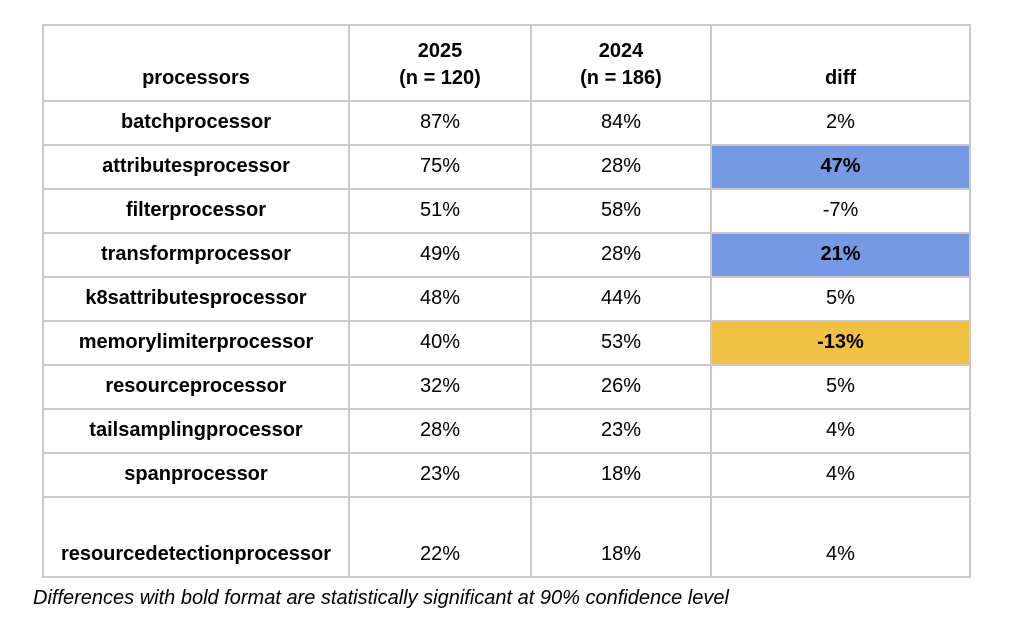  I want to click on table-row: resourcedetectionprocessor 22% 18% 4%, so click(506, 537).